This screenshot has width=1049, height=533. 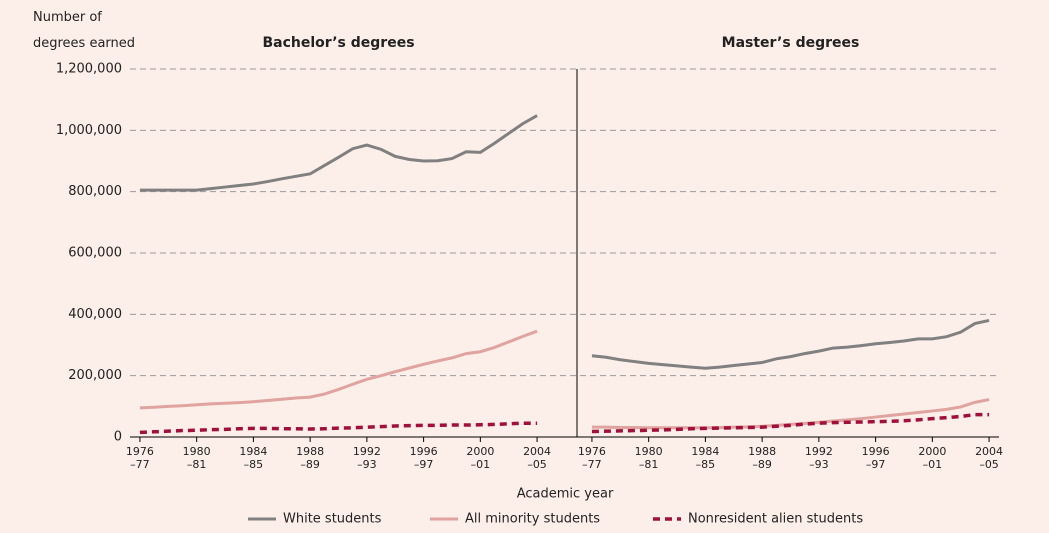 I want to click on legend-label: Nonresident alien students, so click(x=775, y=519).